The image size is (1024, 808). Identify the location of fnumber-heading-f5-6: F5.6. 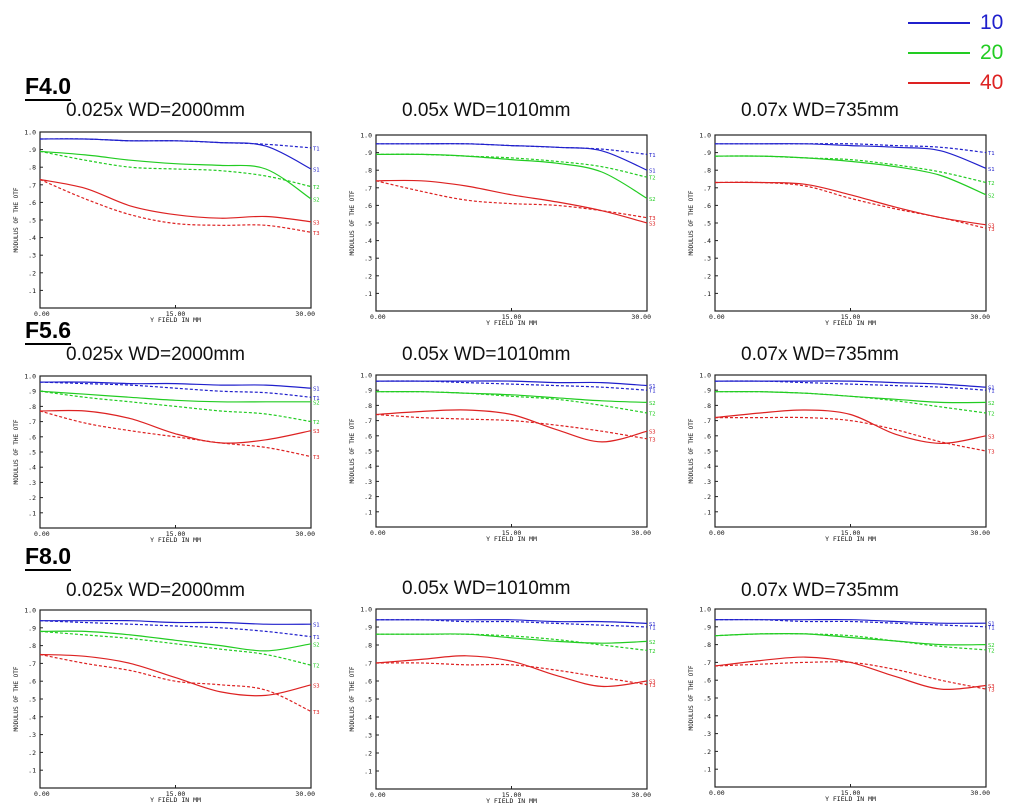
(48, 331).